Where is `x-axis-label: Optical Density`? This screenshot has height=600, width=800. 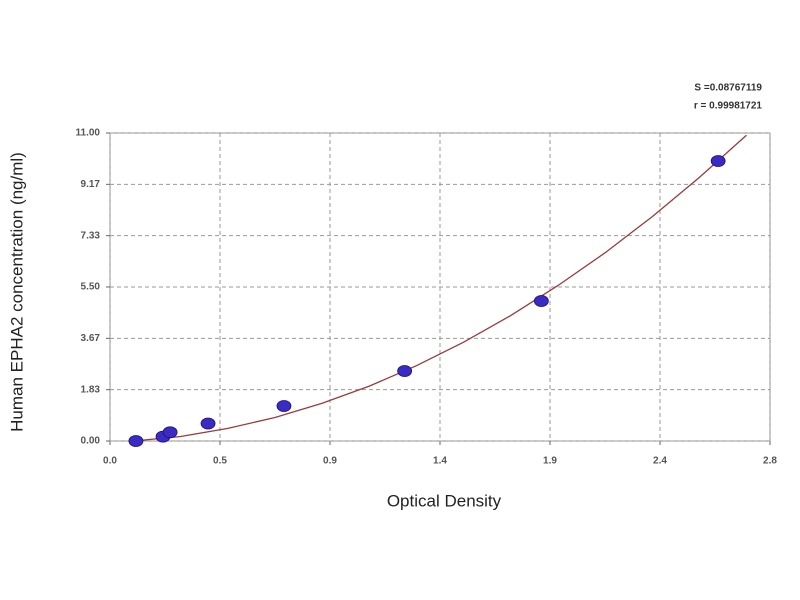 x-axis-label: Optical Density is located at coordinates (444, 500).